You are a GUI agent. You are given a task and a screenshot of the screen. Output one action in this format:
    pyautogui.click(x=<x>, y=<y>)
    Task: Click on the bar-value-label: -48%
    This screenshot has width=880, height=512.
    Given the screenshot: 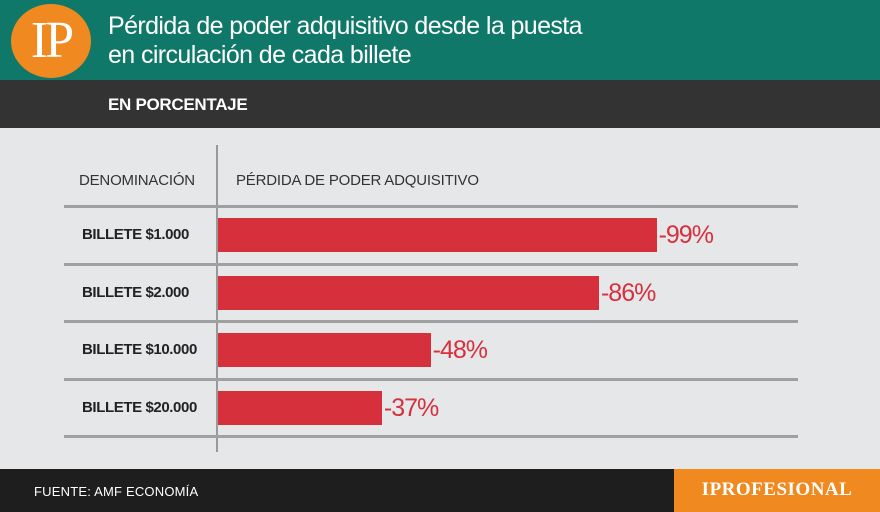 What is the action you would take?
    pyautogui.click(x=460, y=350)
    